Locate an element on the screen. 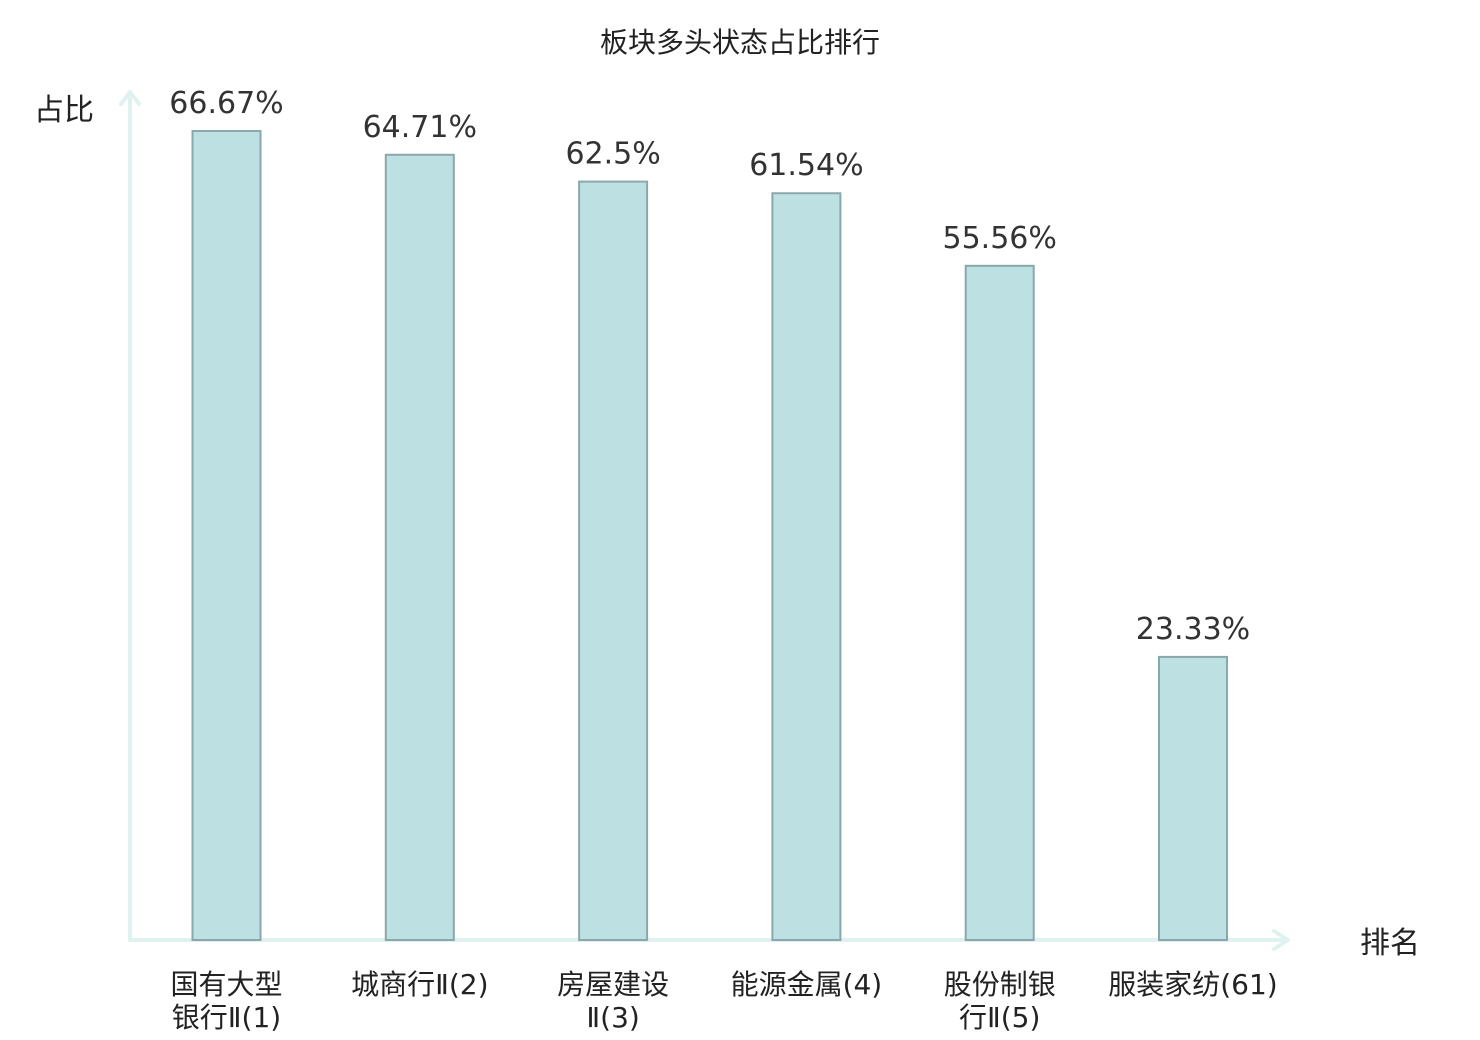 The image size is (1480, 1040). category-label-5-line-1: 股份制银 is located at coordinates (1000, 984).